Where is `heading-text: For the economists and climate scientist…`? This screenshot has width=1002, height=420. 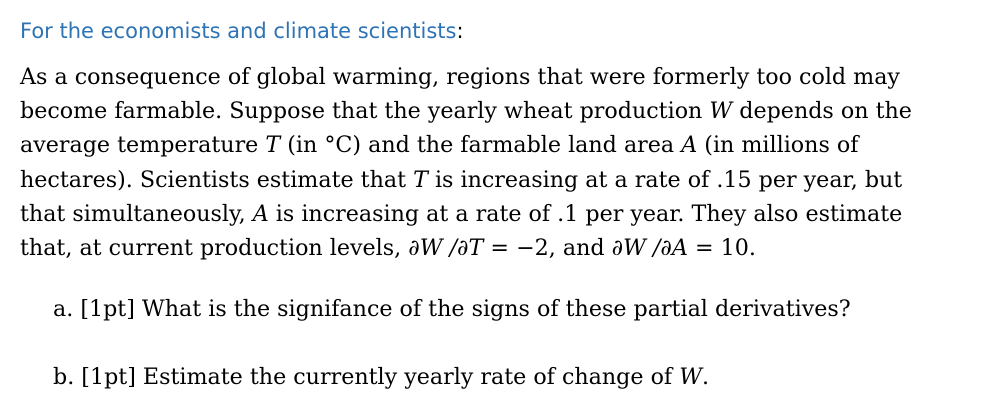 heading-text: For the economists and climate scientist… is located at coordinates (238, 31).